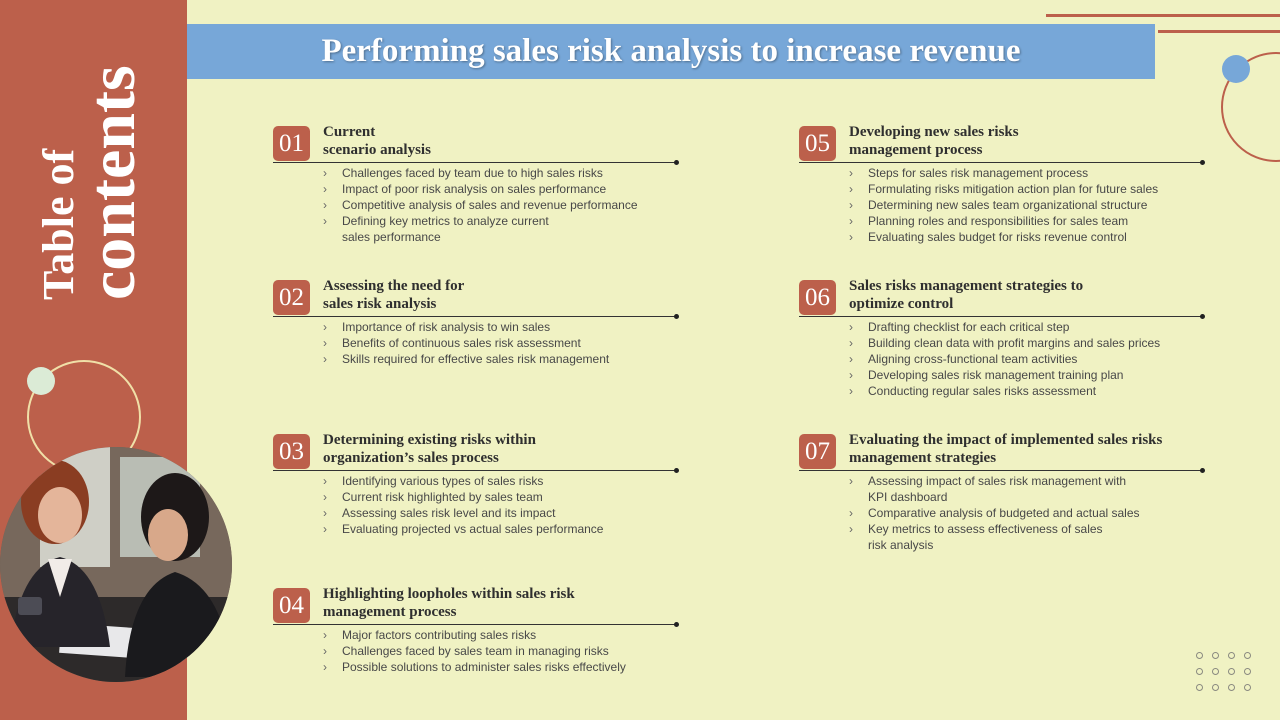 The height and width of the screenshot is (720, 1280). What do you see at coordinates (449, 594) in the screenshot?
I see `section-heading-line: Highlighting loopholes within sales risk` at bounding box center [449, 594].